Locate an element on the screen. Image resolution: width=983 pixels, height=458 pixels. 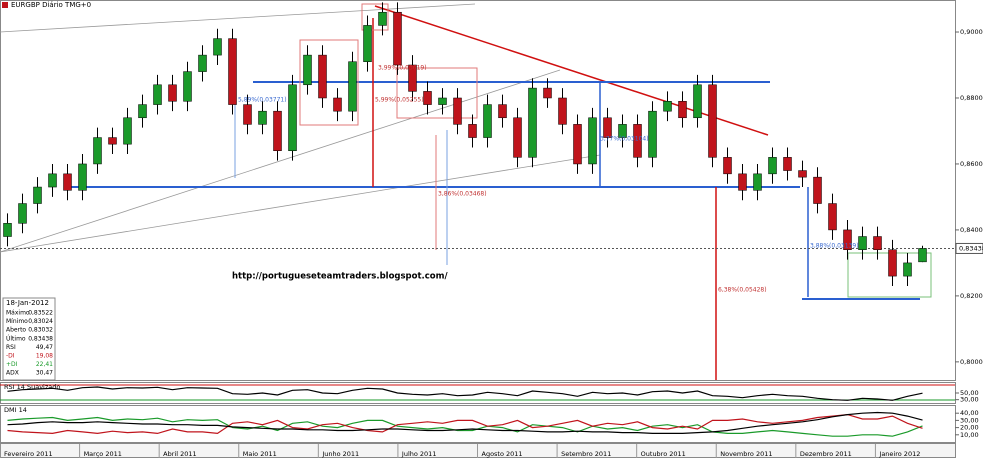
info-value: 0,83522 is located at coordinates (40, 313).